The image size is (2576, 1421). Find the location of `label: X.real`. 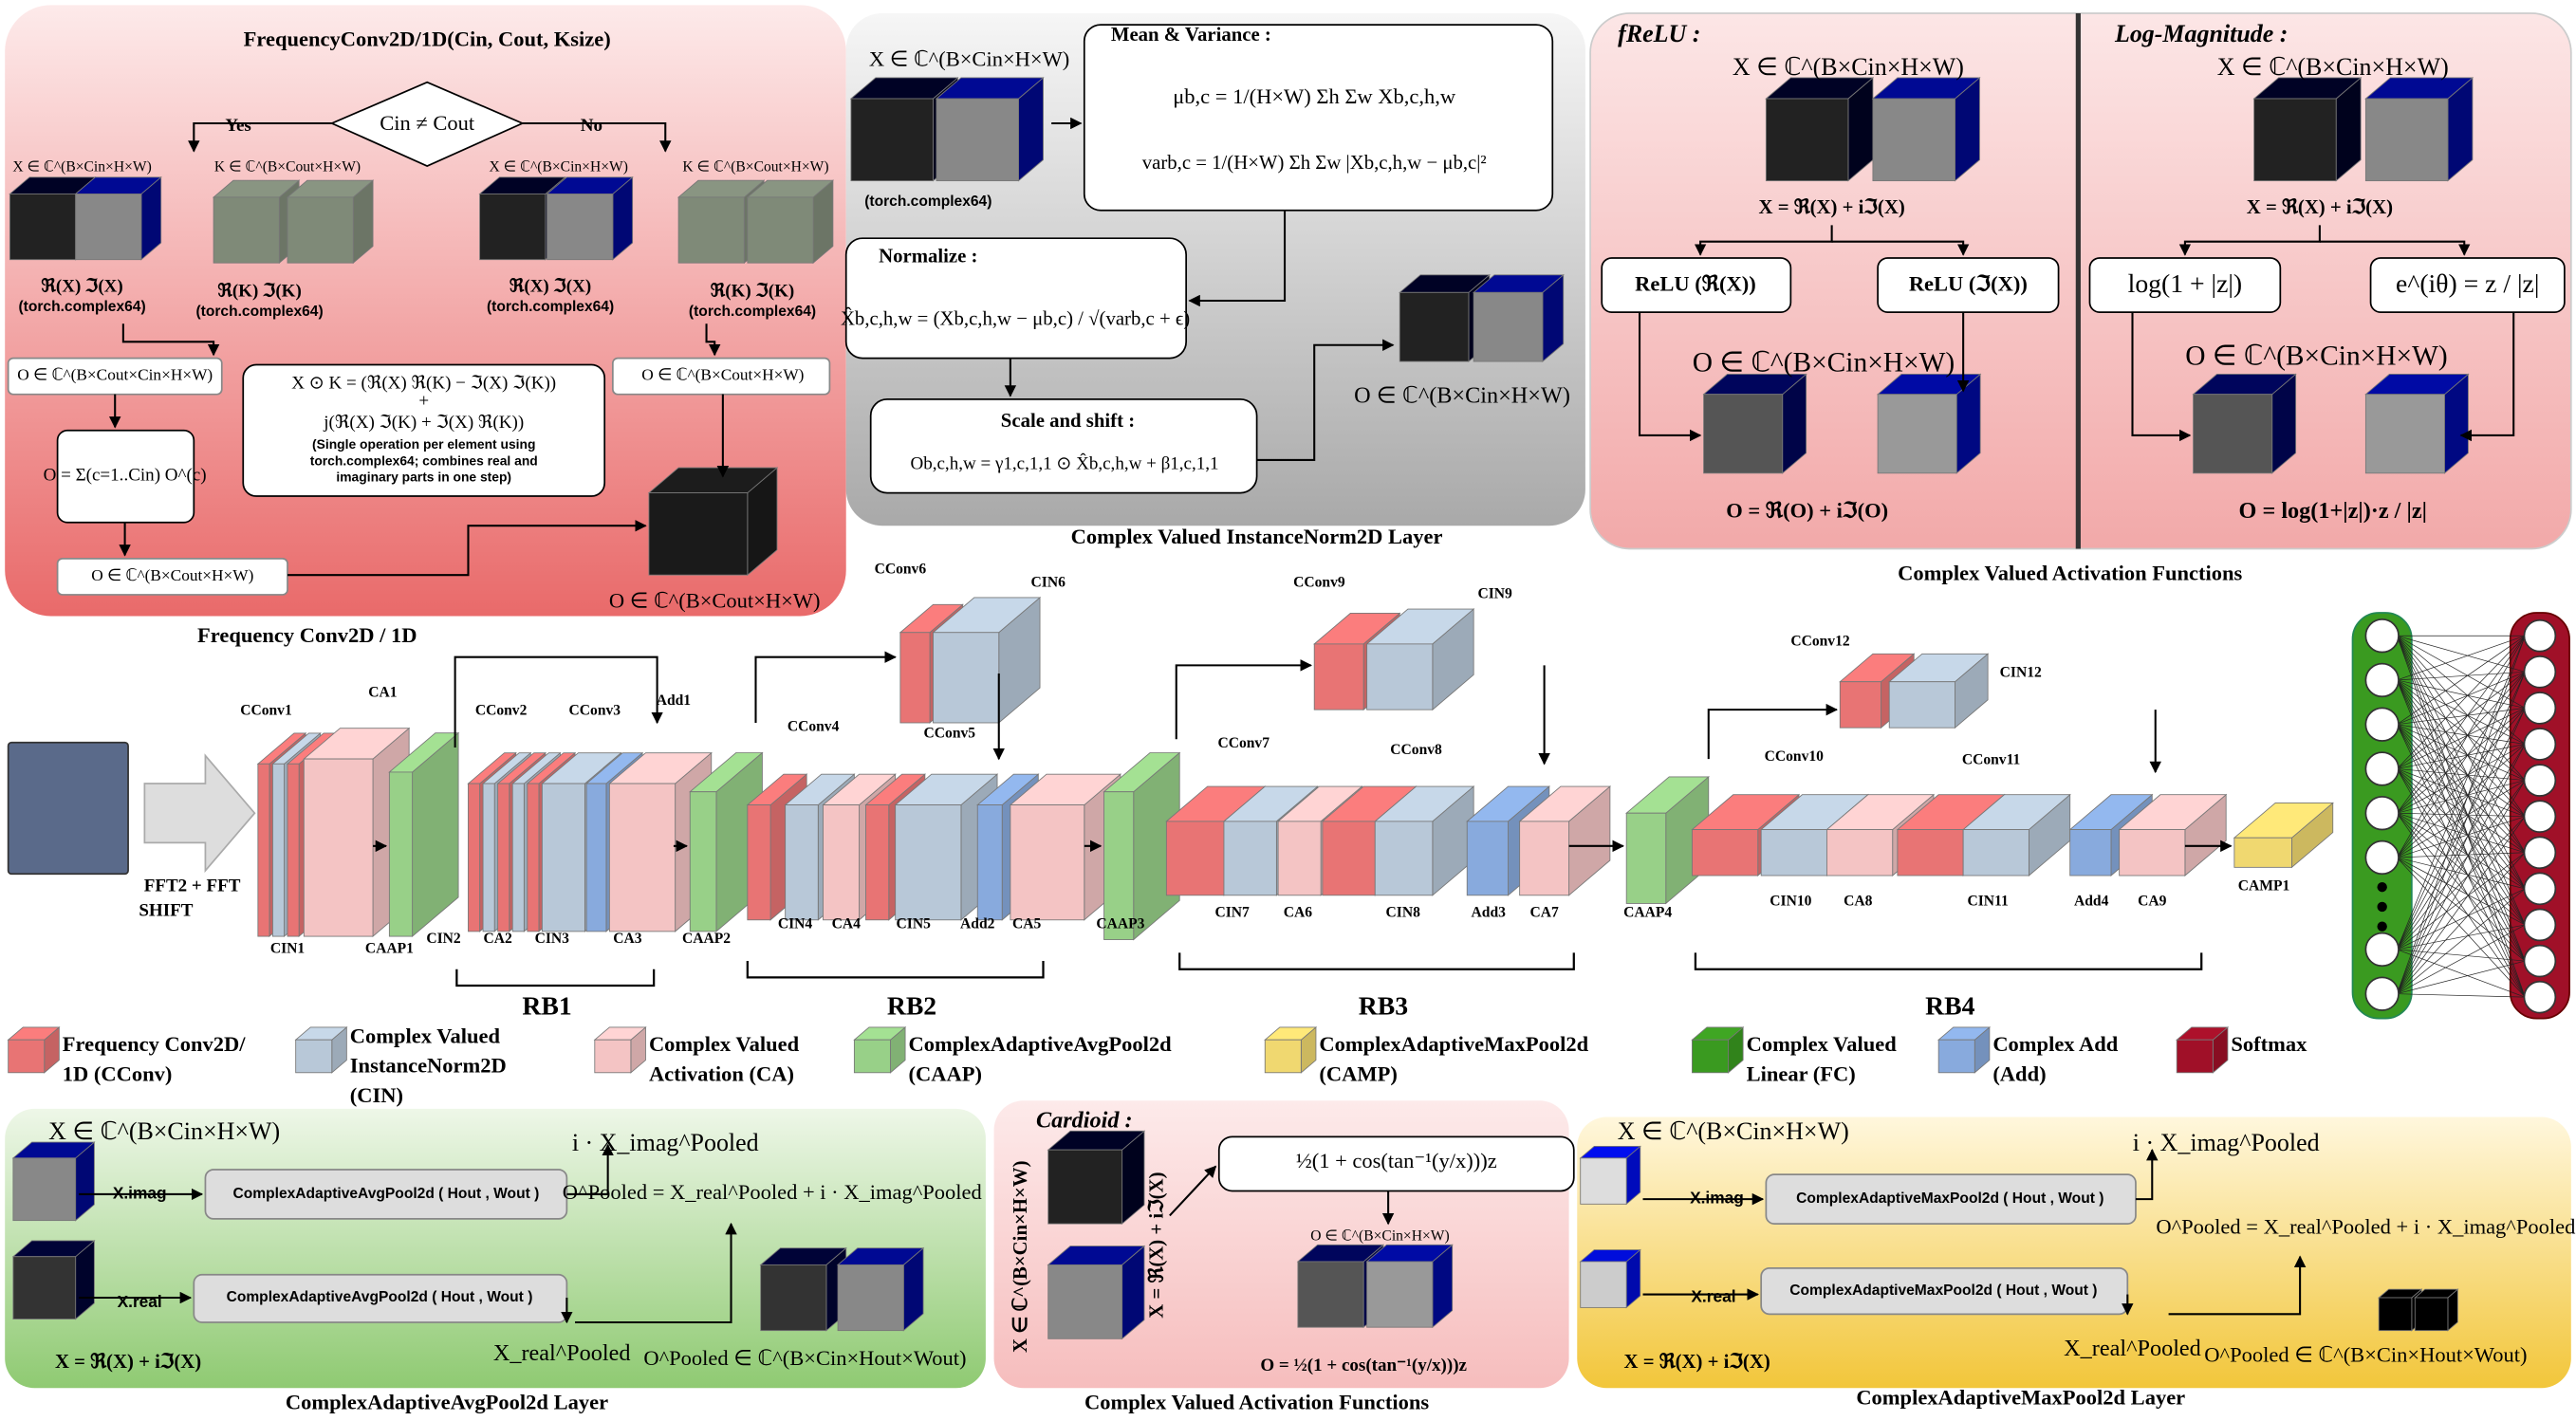

label: X.real is located at coordinates (1713, 1296).